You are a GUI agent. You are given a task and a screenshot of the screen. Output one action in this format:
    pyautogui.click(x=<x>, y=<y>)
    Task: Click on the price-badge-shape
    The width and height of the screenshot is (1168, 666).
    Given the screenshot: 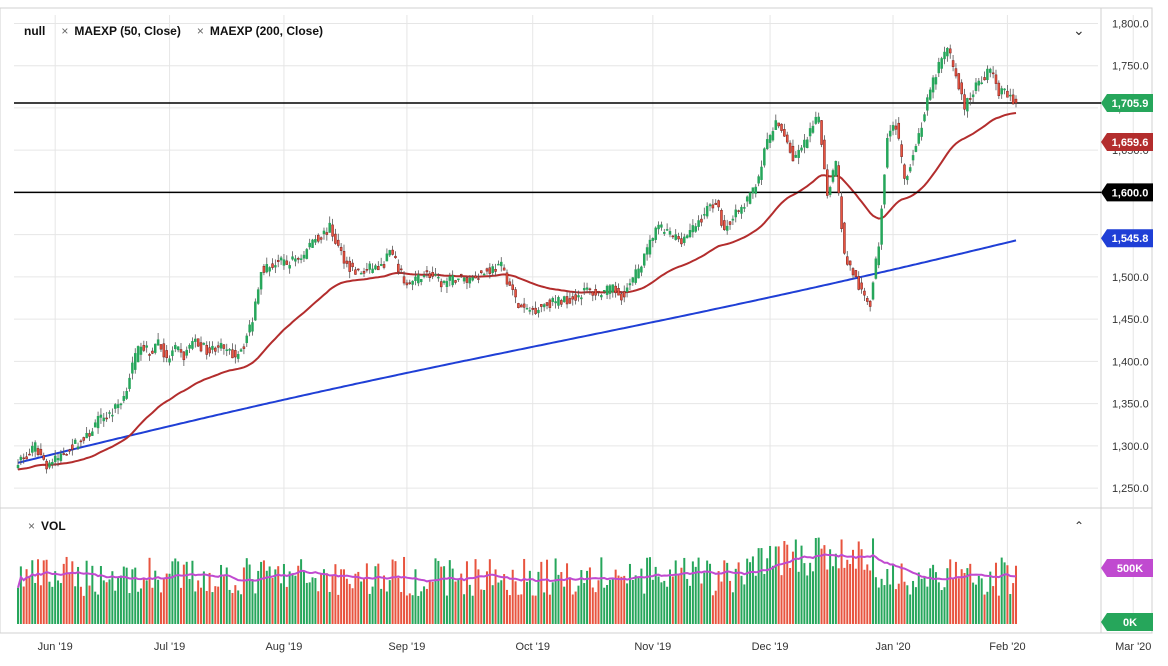 What is the action you would take?
    pyautogui.click(x=1127, y=622)
    